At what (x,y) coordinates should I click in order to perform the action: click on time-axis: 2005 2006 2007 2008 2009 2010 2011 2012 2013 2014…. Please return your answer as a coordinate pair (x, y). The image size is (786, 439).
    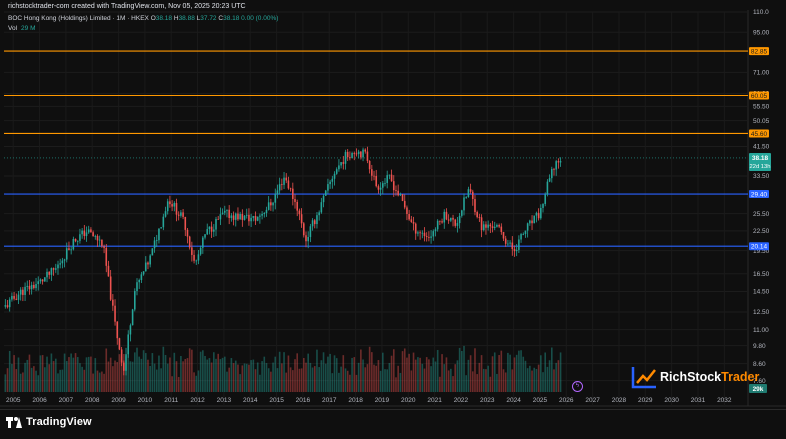
    Looking at the image, I should click on (369, 400).